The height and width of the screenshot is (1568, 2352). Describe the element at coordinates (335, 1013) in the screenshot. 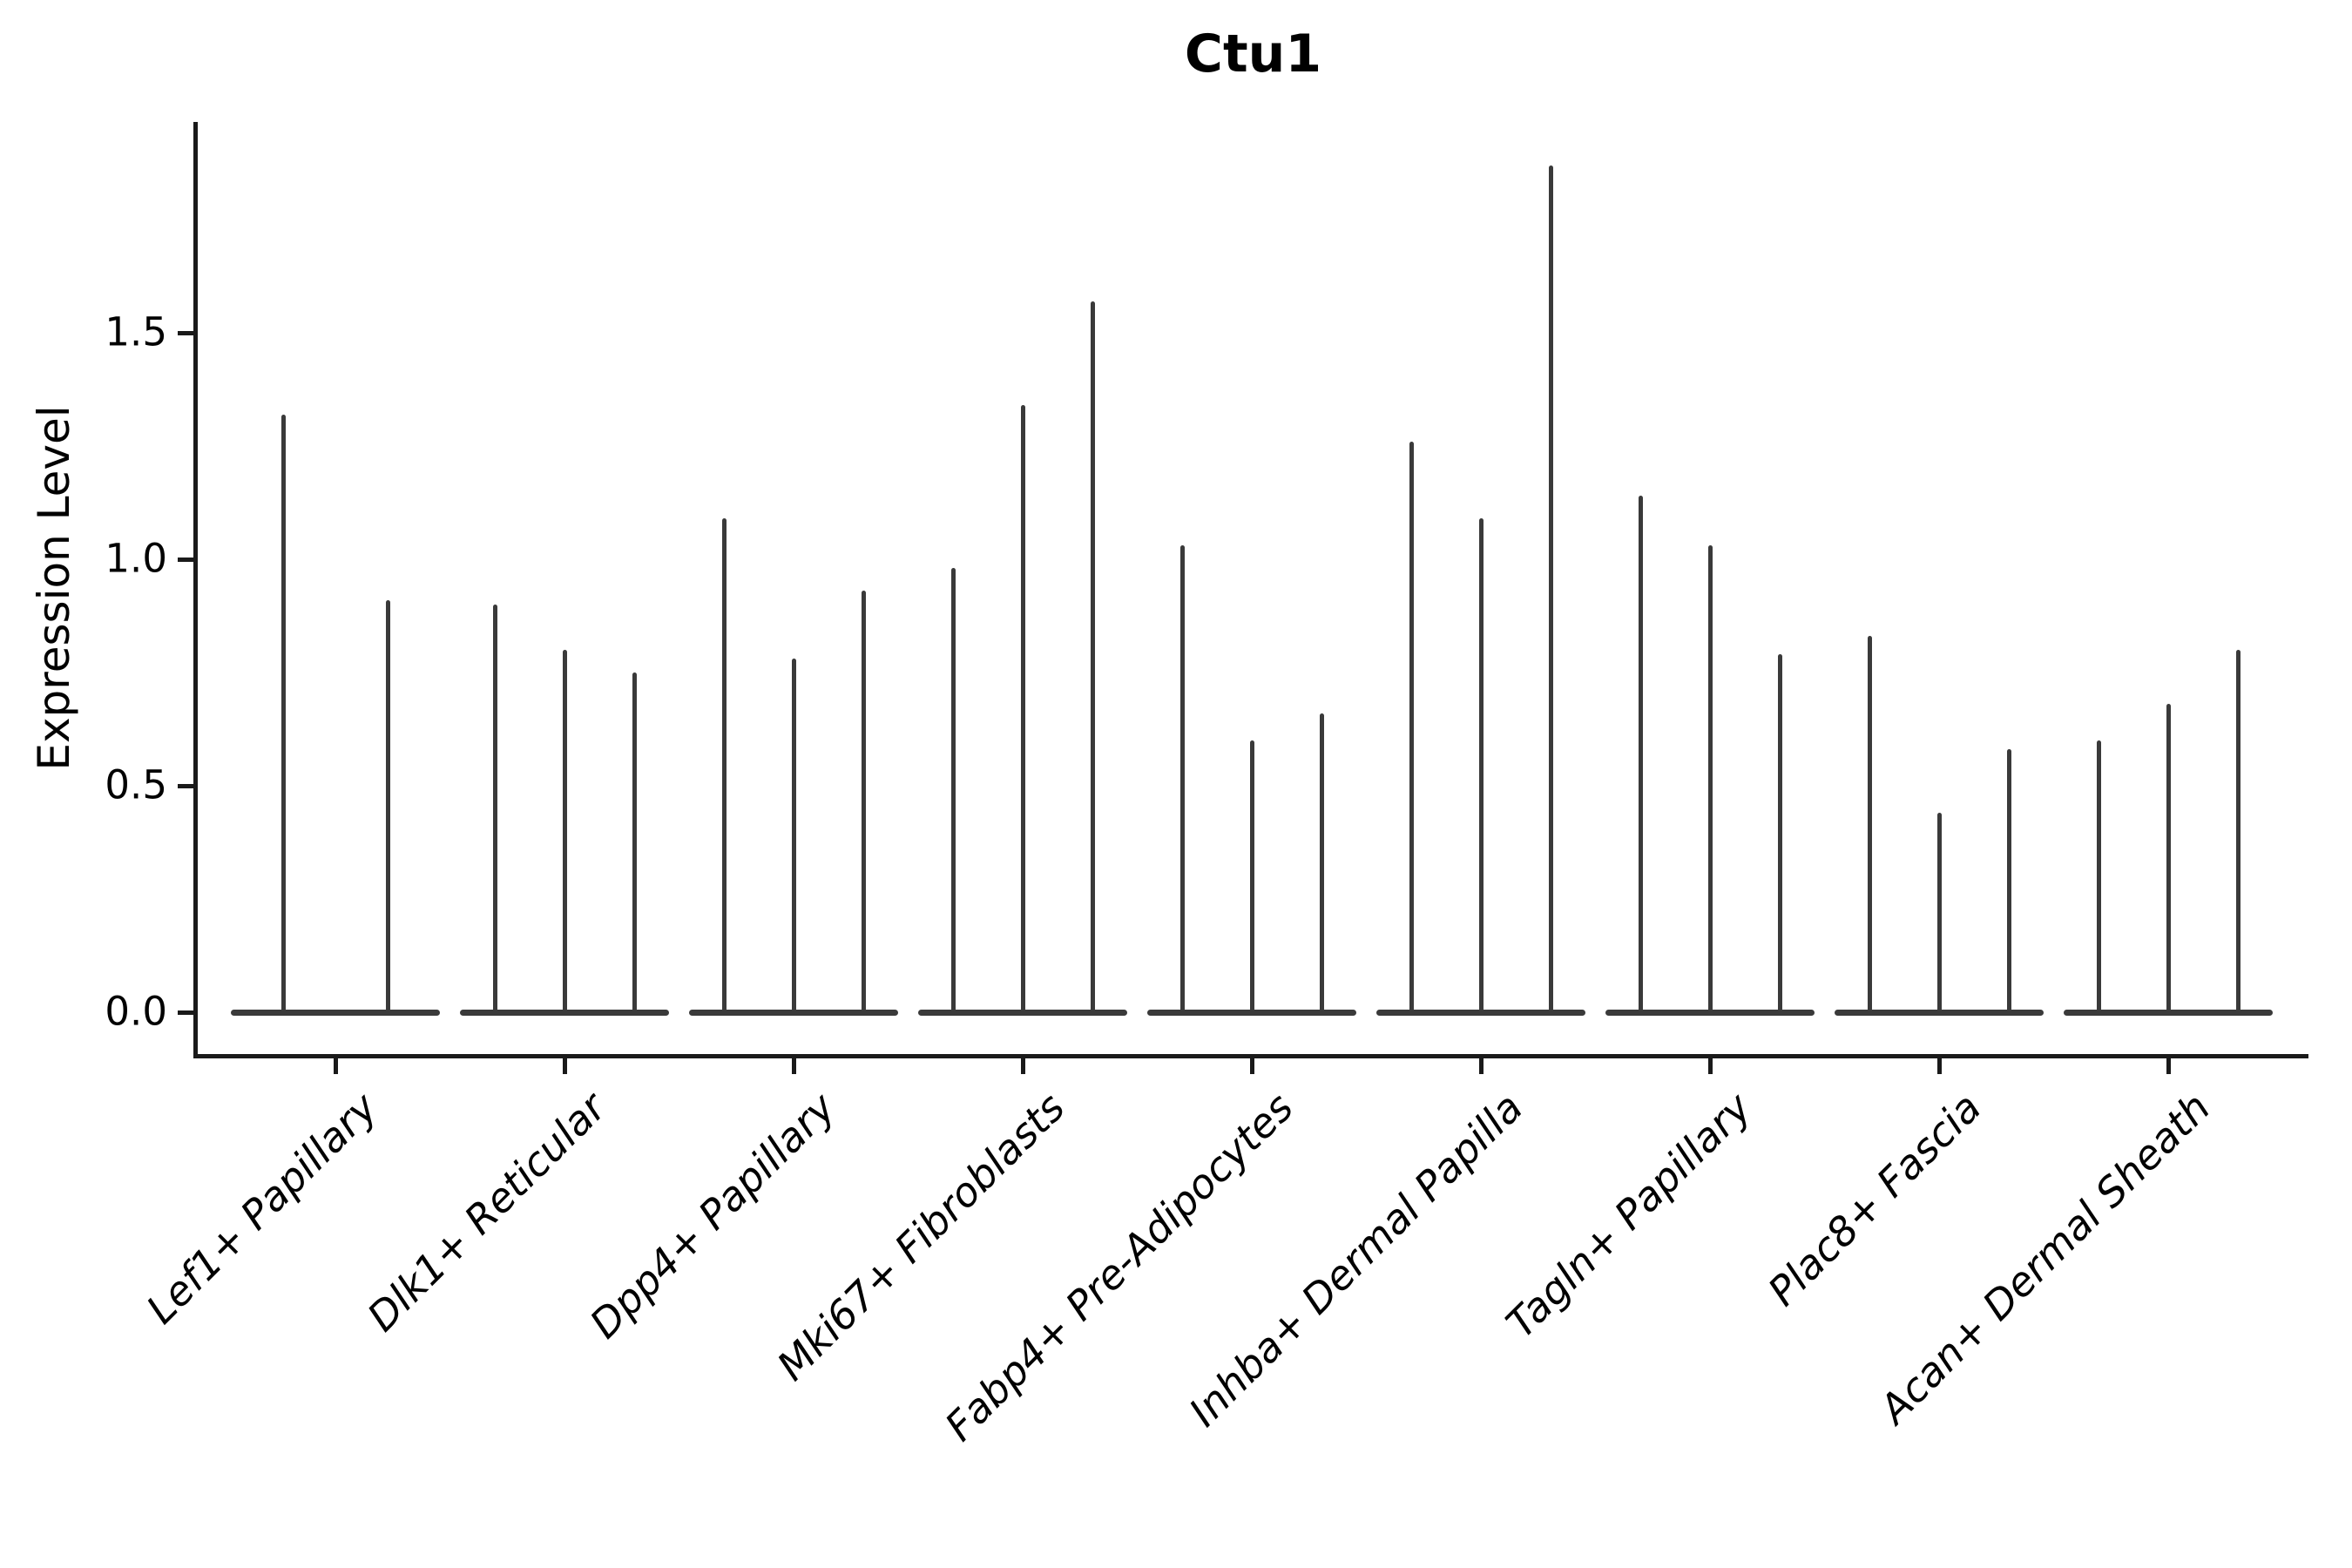

I see `violin-base` at that location.